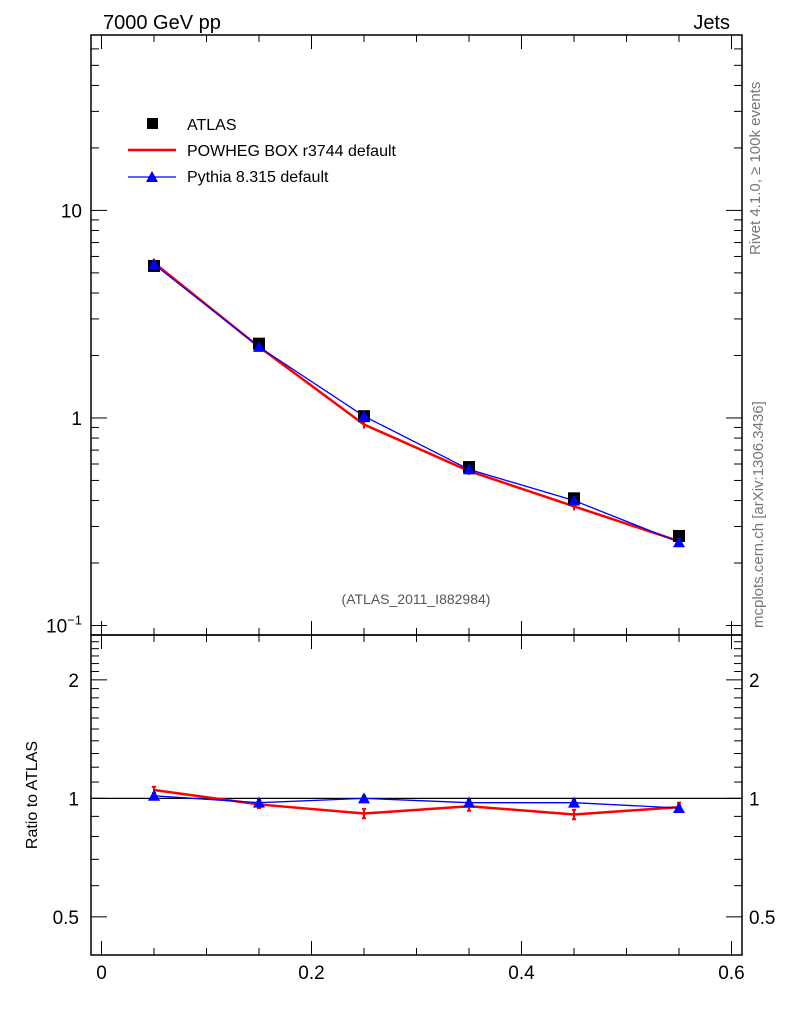  I want to click on x-tick-label: 0.2, so click(311, 973).